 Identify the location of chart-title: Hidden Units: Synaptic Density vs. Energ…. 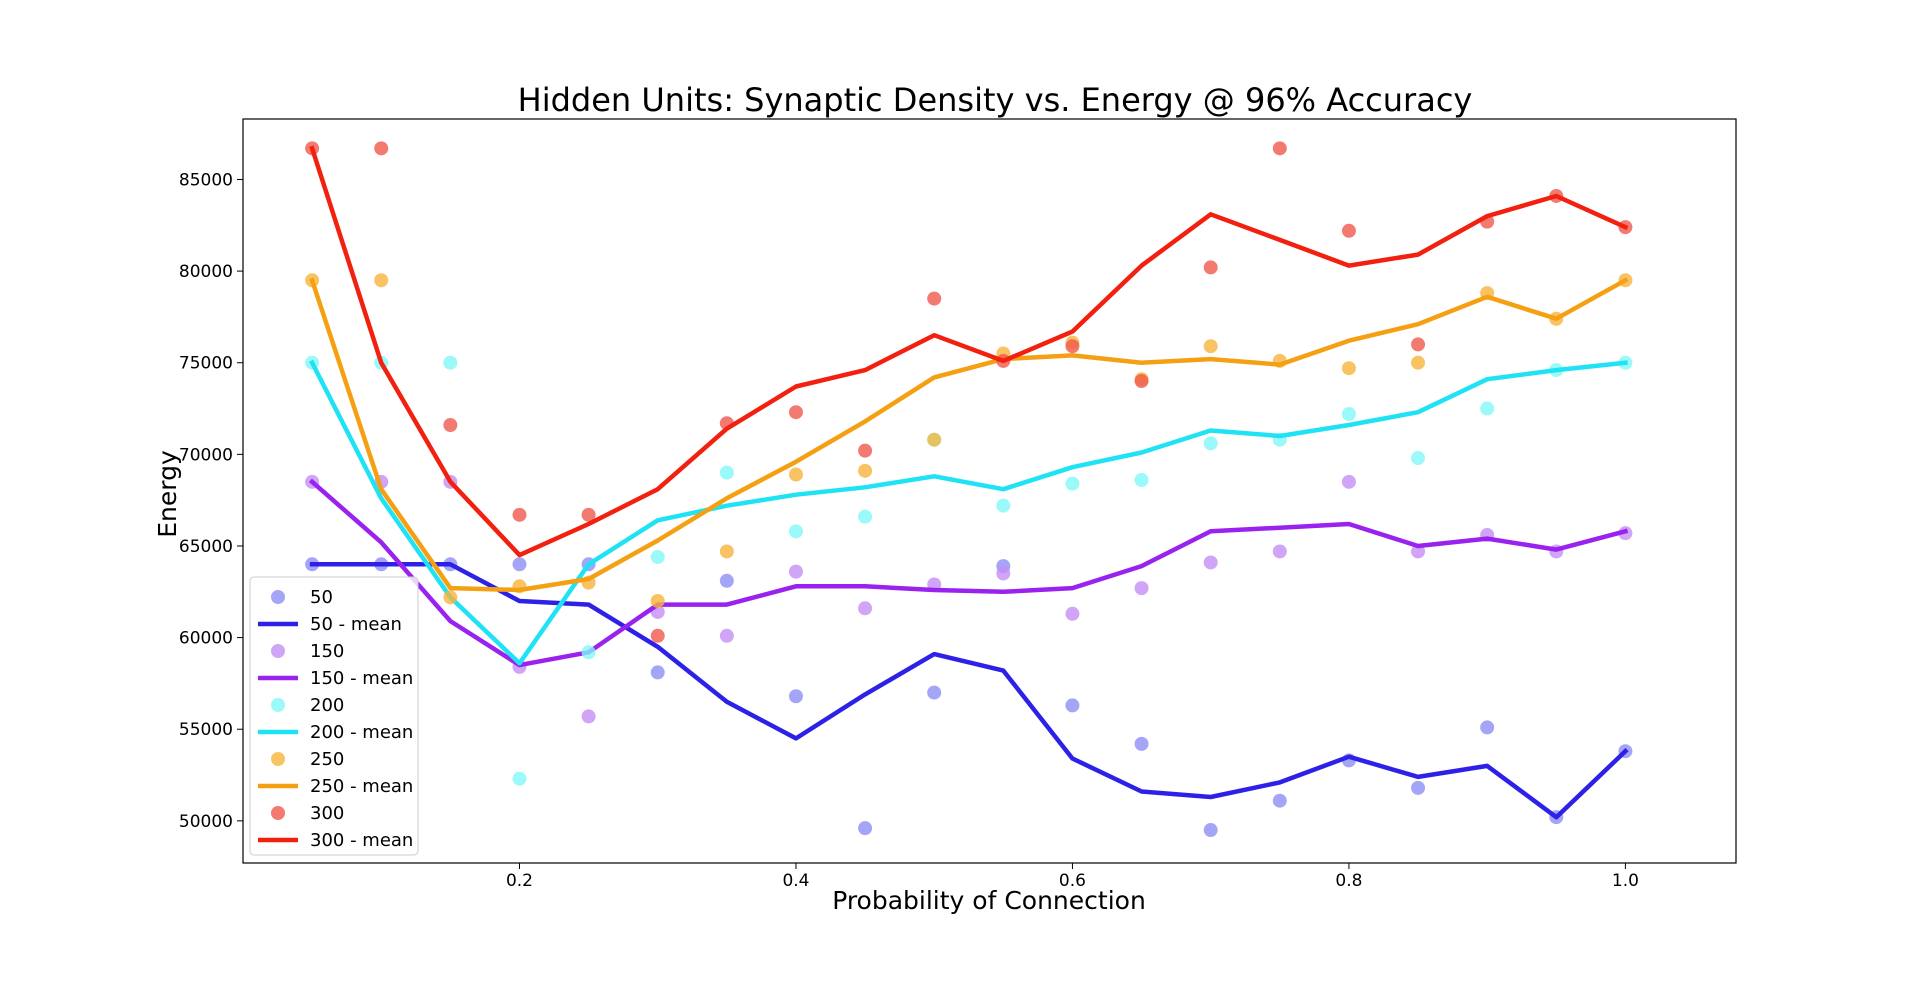
(995, 100).